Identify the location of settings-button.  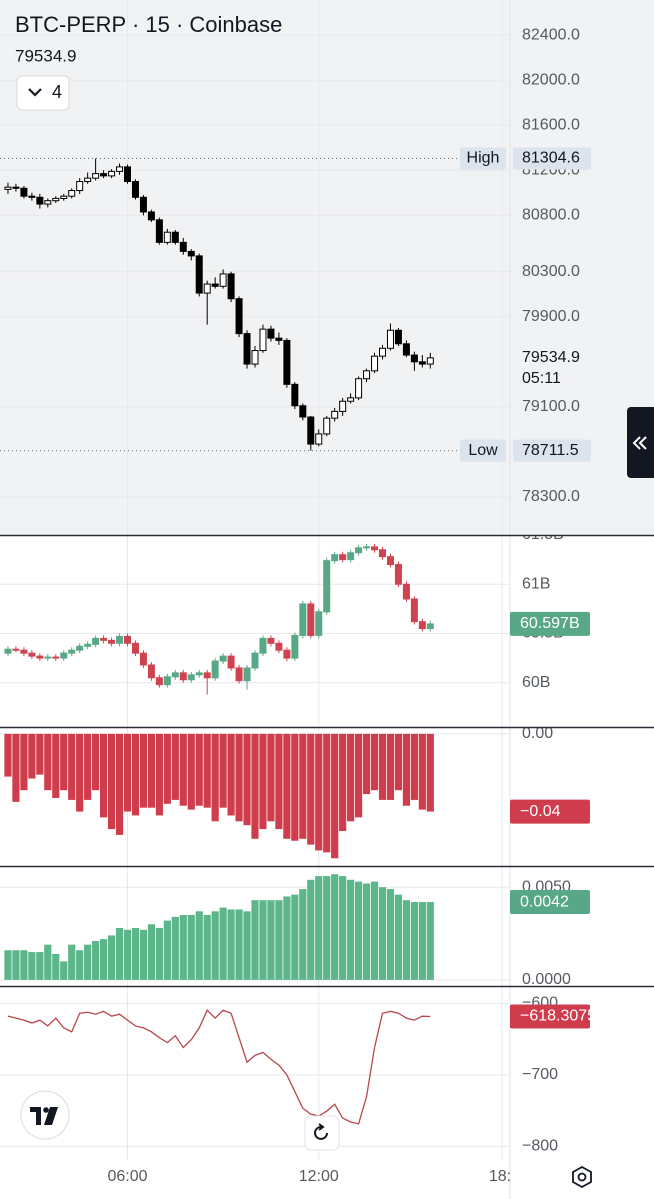
(582, 1177).